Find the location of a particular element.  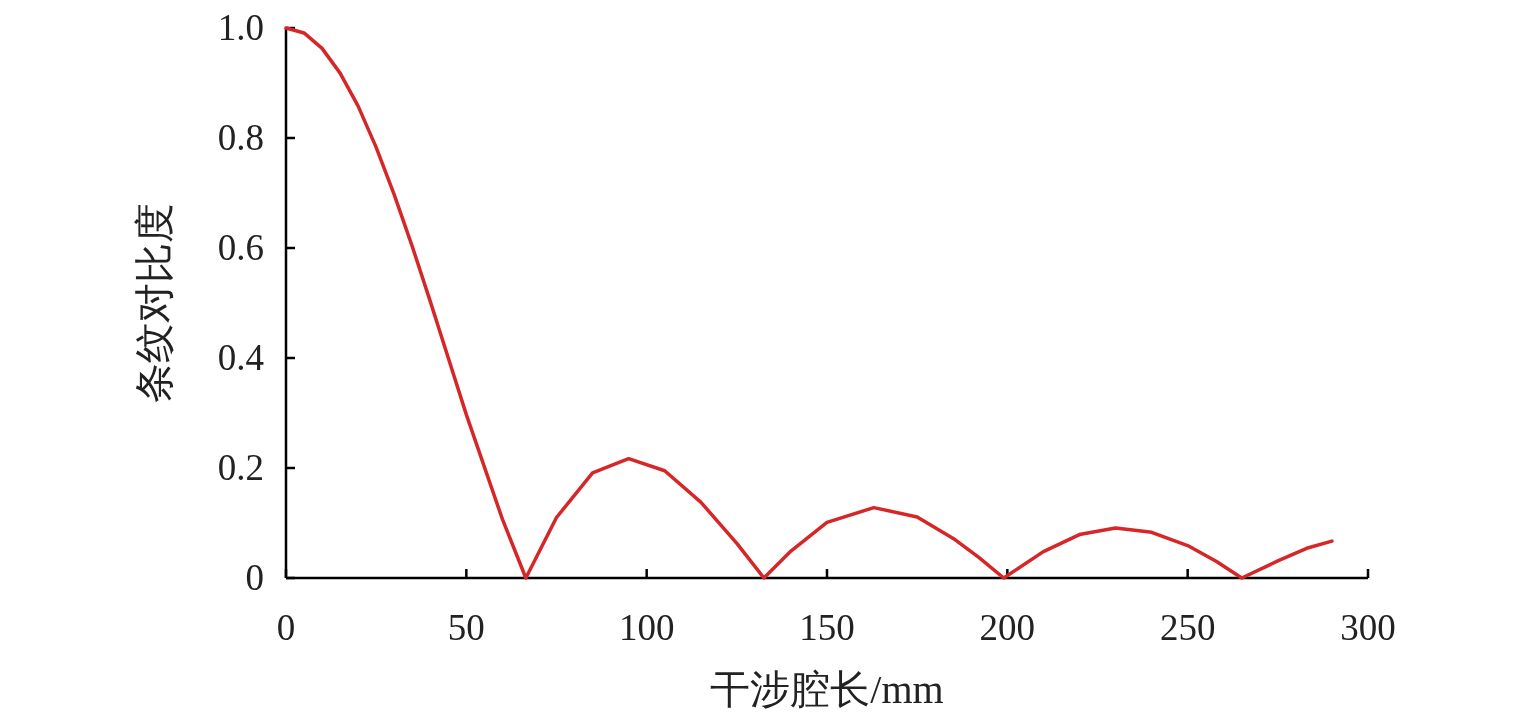

y-tick-label: 0.6 is located at coordinates (240, 247).